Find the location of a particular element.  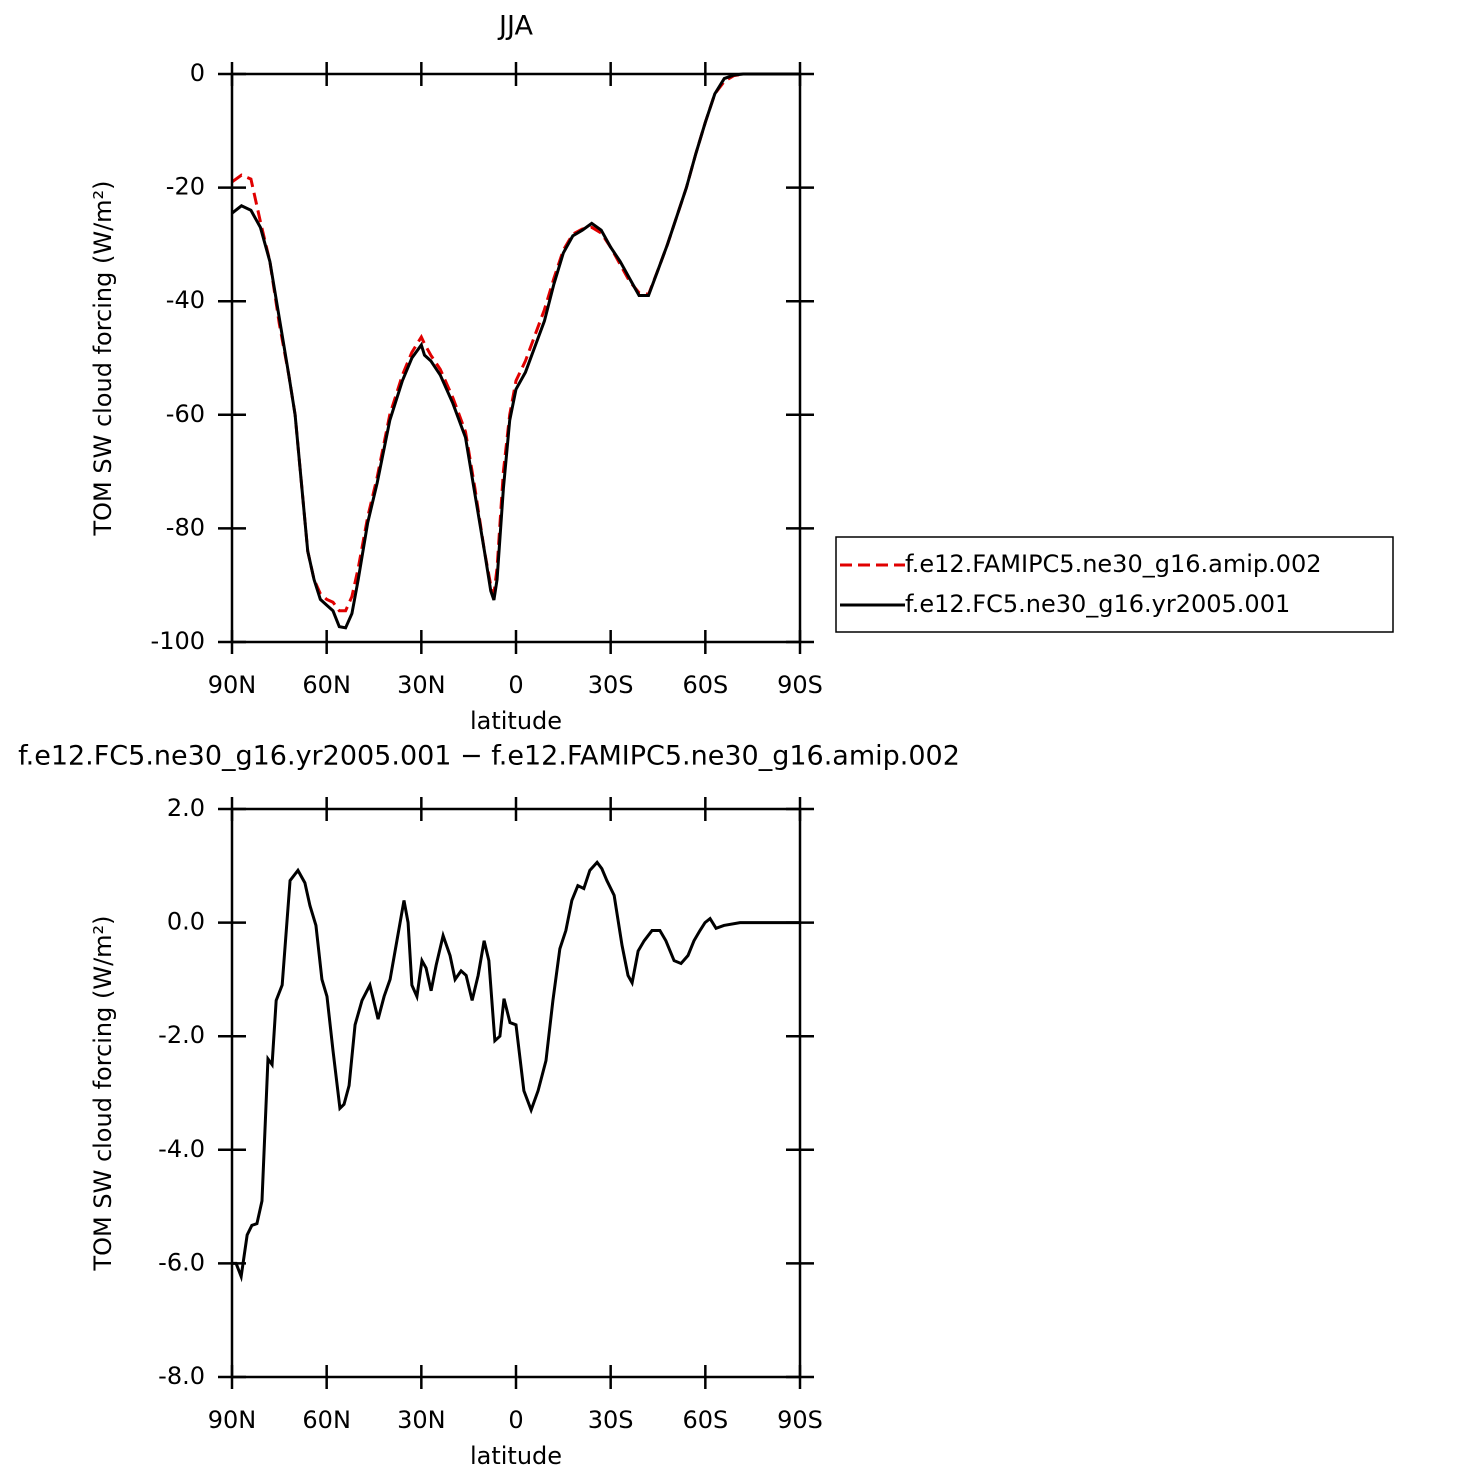

y-tick-label: -40 is located at coordinates (185, 300).